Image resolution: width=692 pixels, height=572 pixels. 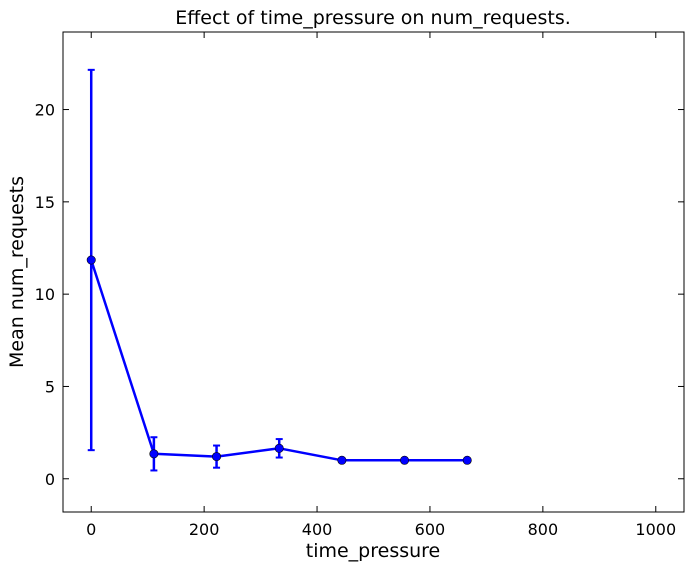 What do you see at coordinates (50, 479) in the screenshot?
I see `y-tick-label: 0` at bounding box center [50, 479].